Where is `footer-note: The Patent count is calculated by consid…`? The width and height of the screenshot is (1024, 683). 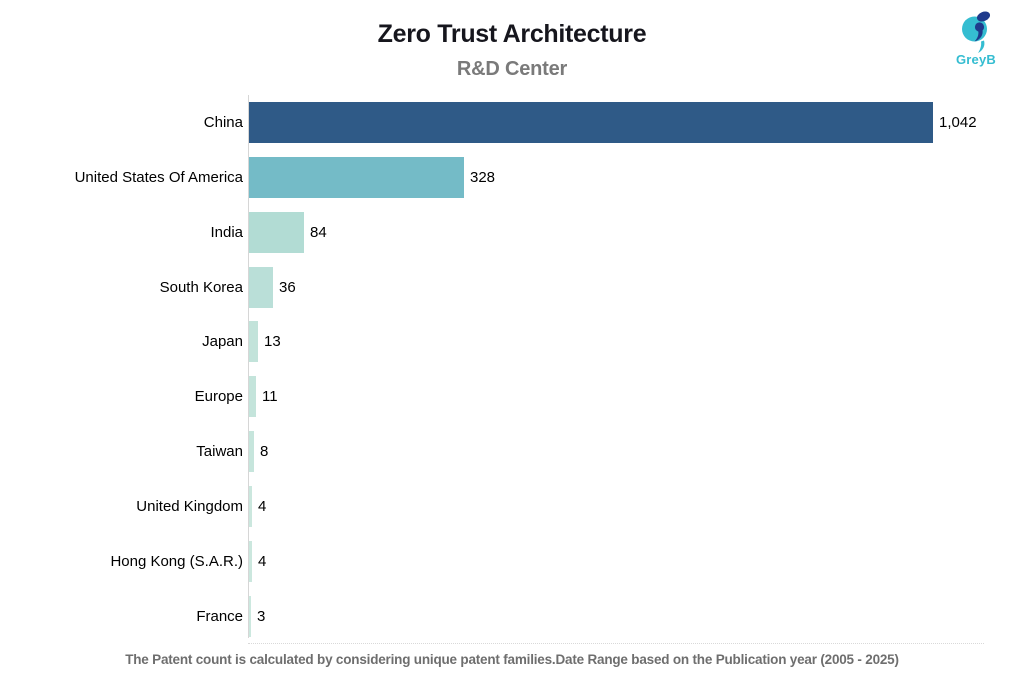 footer-note: The Patent count is calculated by consid… is located at coordinates (512, 659).